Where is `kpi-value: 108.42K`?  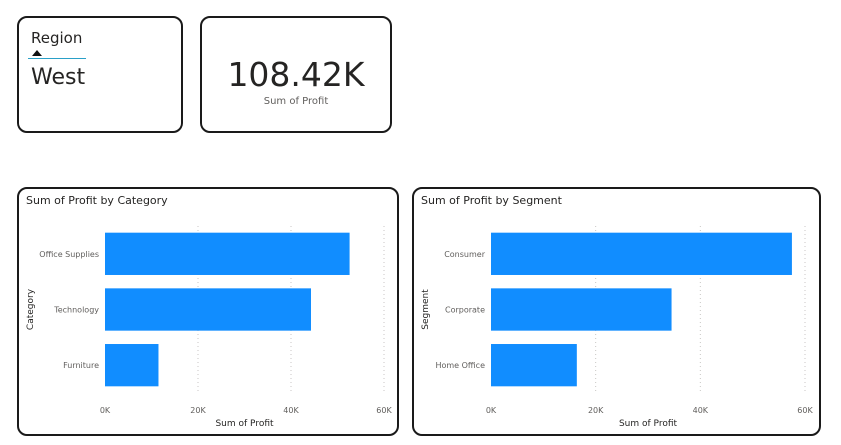
kpi-value: 108.42K is located at coordinates (296, 74).